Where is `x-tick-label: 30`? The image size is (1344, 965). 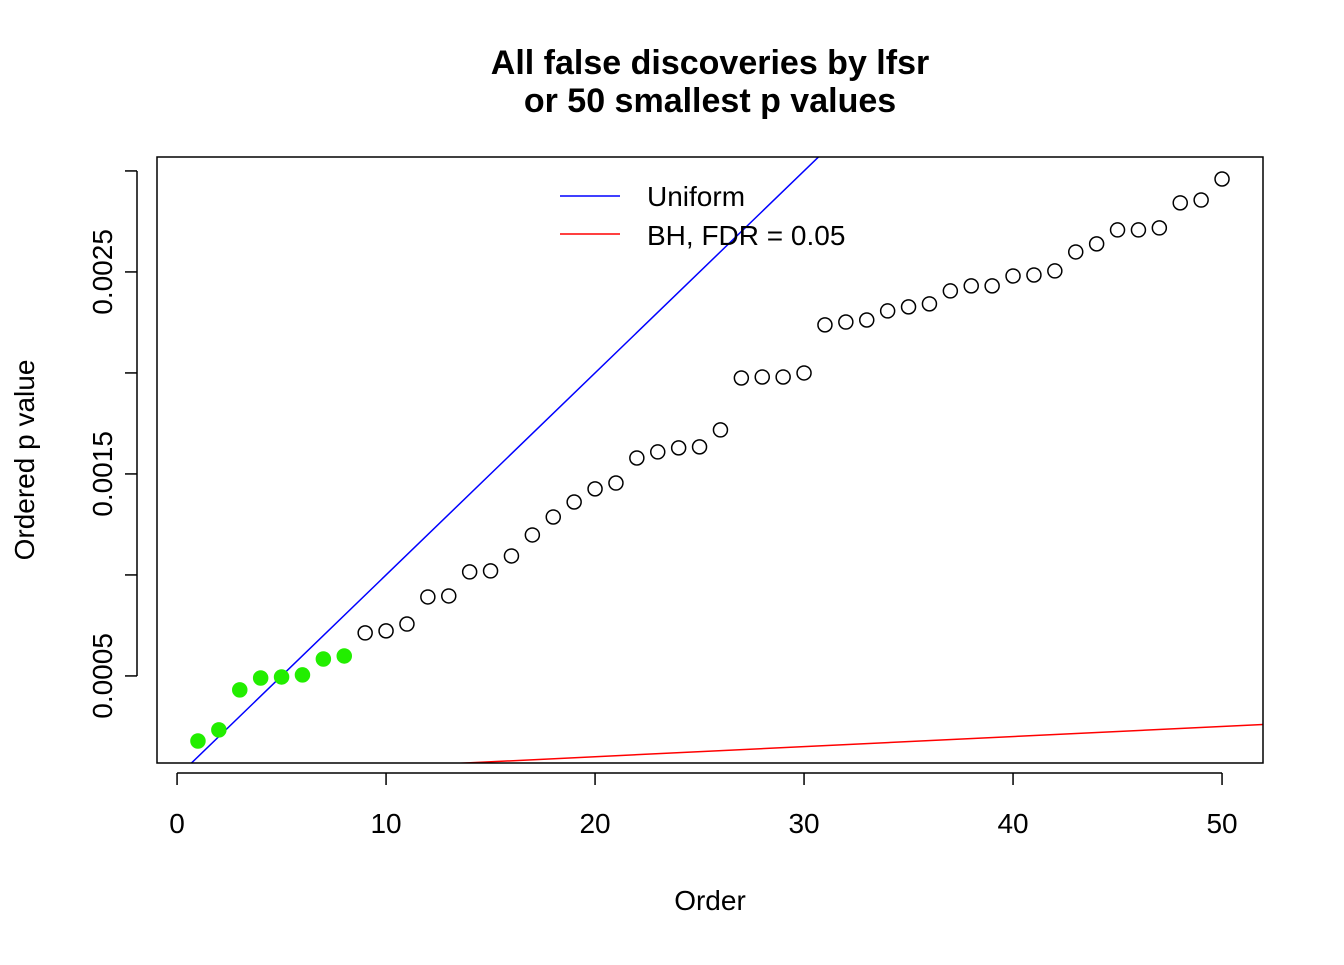
x-tick-label: 30 is located at coordinates (803, 823).